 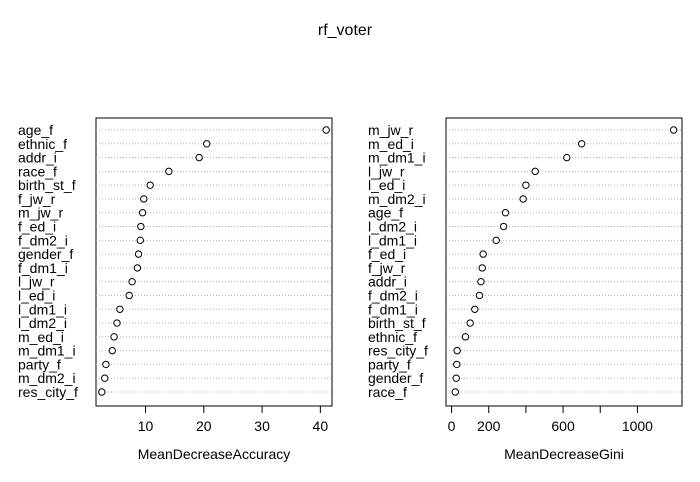 What do you see at coordinates (391, 144) in the screenshot?
I see `gini-category-label: m_ed_i` at bounding box center [391, 144].